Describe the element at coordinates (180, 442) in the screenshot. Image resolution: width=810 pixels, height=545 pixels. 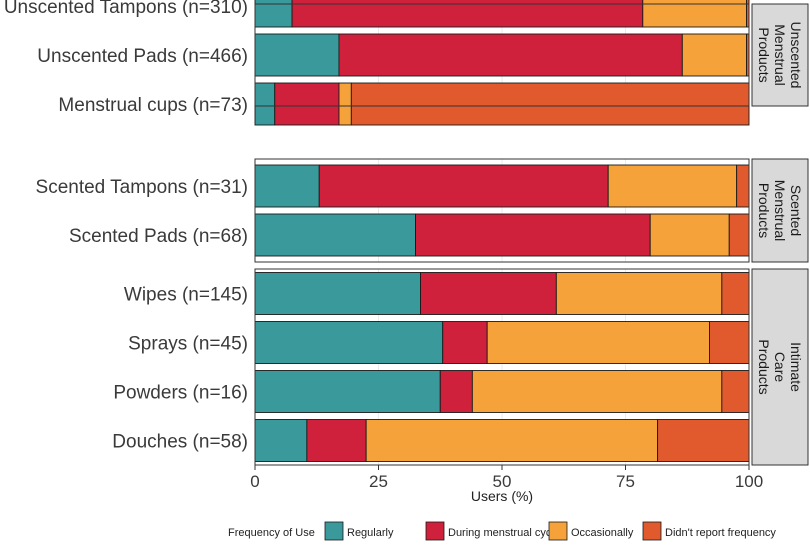
I see `category-label: Douches (n=58)` at that location.